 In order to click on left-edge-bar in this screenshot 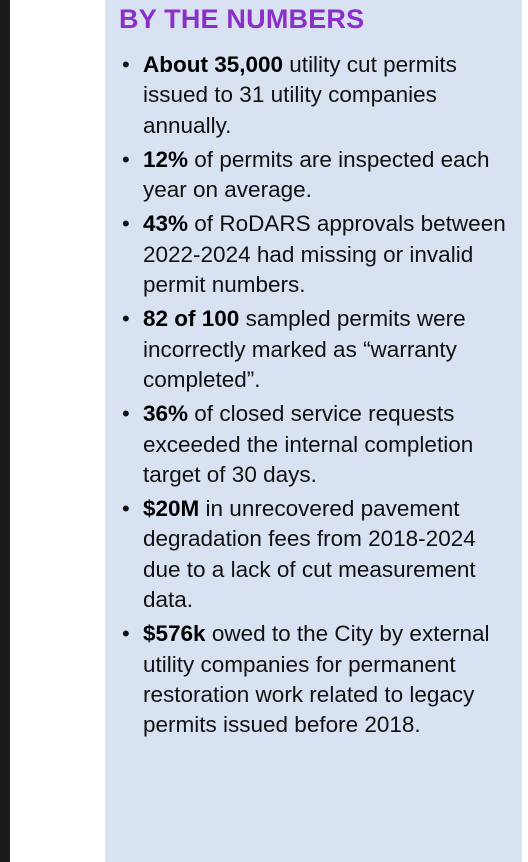, I will do `click(5, 431)`.